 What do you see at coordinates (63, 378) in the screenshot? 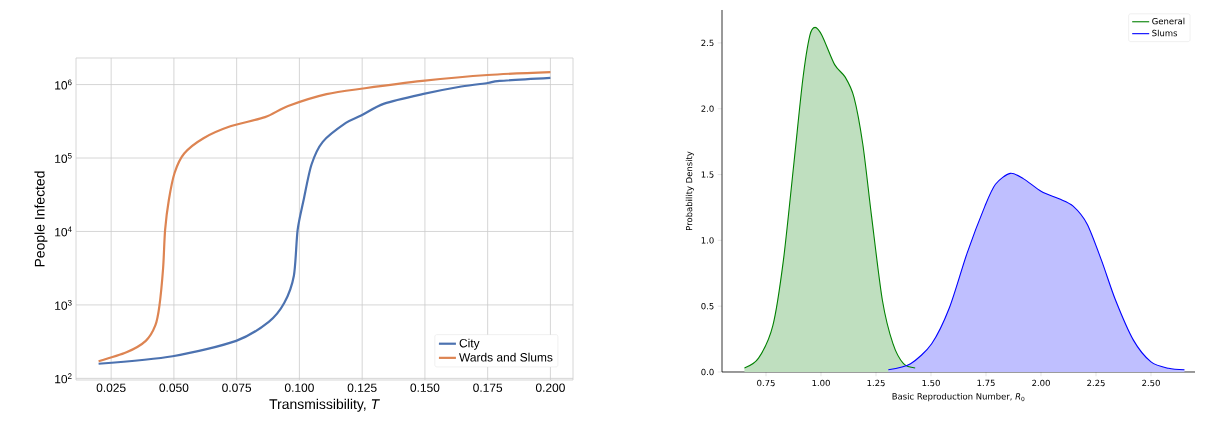
I see `y-tick-label: 10$^{2}$` at bounding box center [63, 378].